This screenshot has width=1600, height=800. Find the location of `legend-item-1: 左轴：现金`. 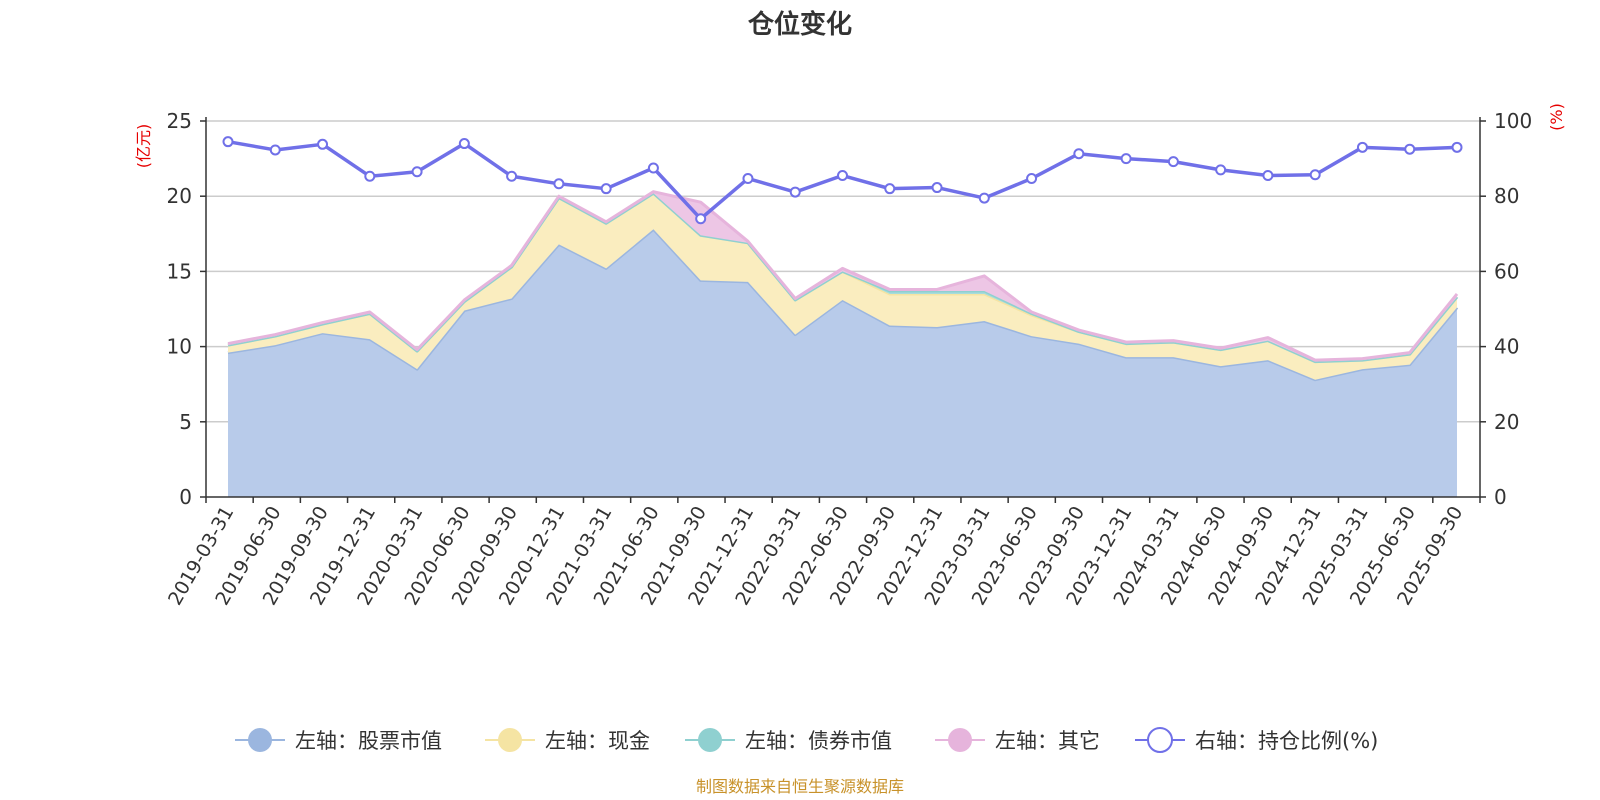

legend-item-1: 左轴：现金 is located at coordinates (567, 740).